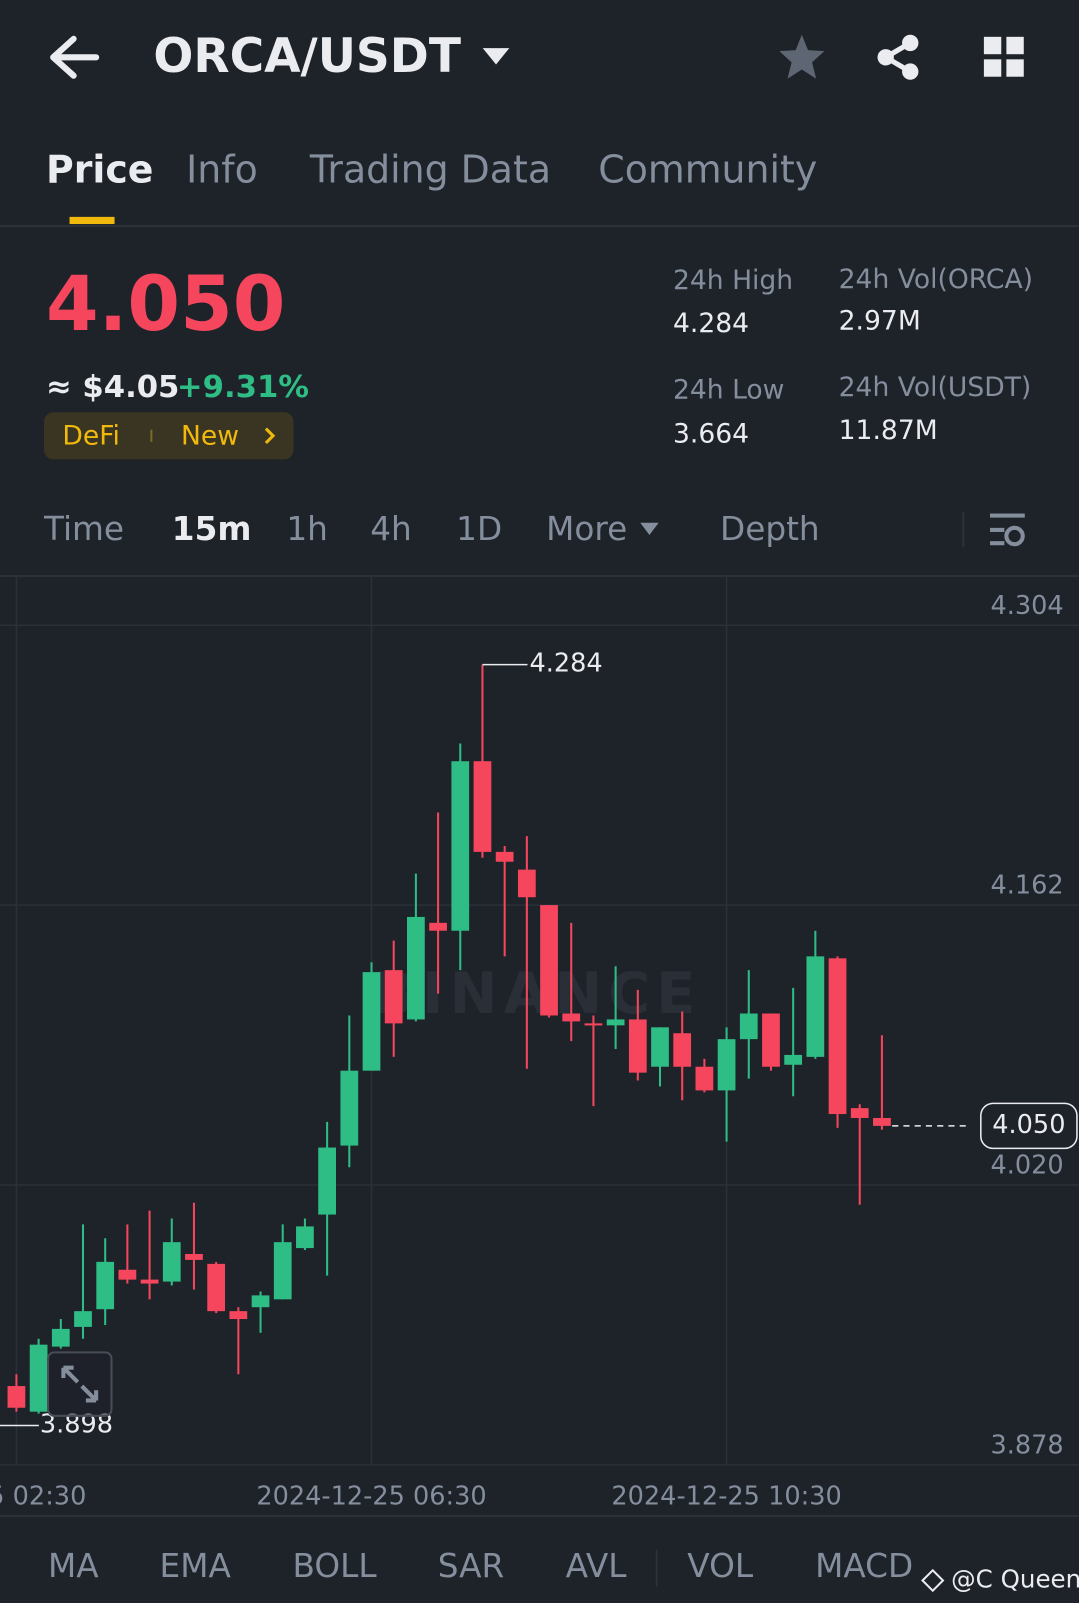 The image size is (1079, 1603). Describe the element at coordinates (864, 1566) in the screenshot. I see `indicator: MACD` at that location.